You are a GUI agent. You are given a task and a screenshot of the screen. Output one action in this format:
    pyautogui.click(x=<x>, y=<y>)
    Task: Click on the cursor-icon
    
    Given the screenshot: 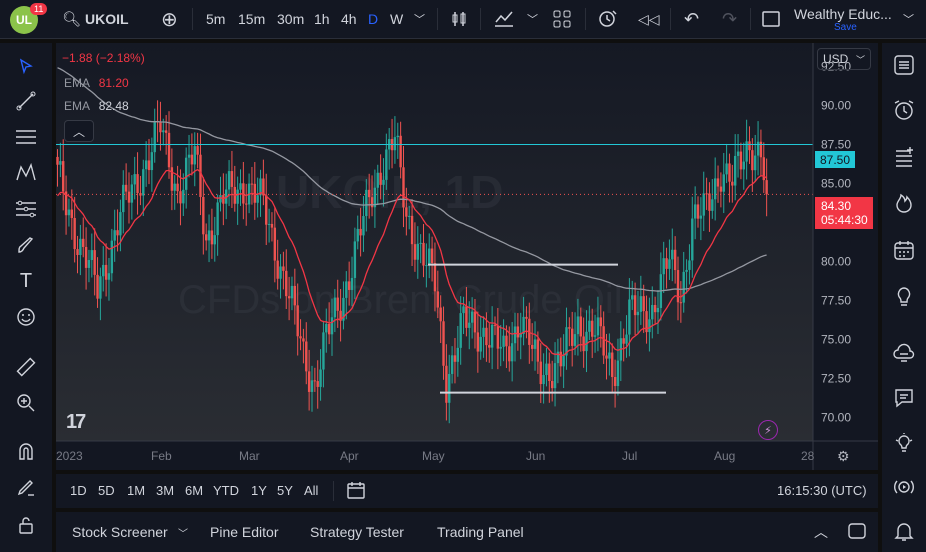 What is the action you would take?
    pyautogui.click(x=26, y=67)
    